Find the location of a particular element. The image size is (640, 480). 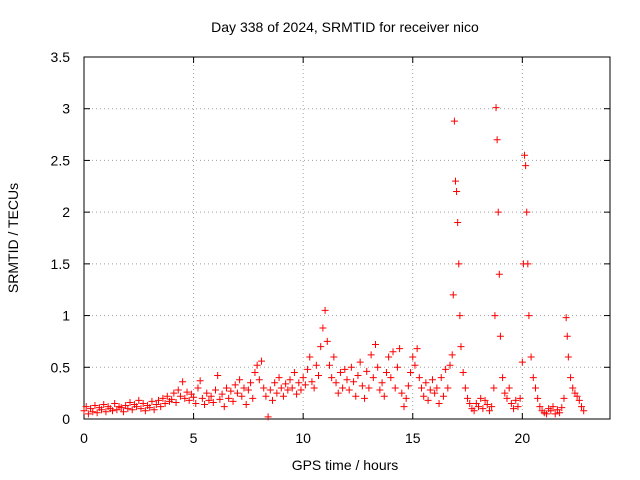

y-tick-label: 3.5 is located at coordinates (61, 57).